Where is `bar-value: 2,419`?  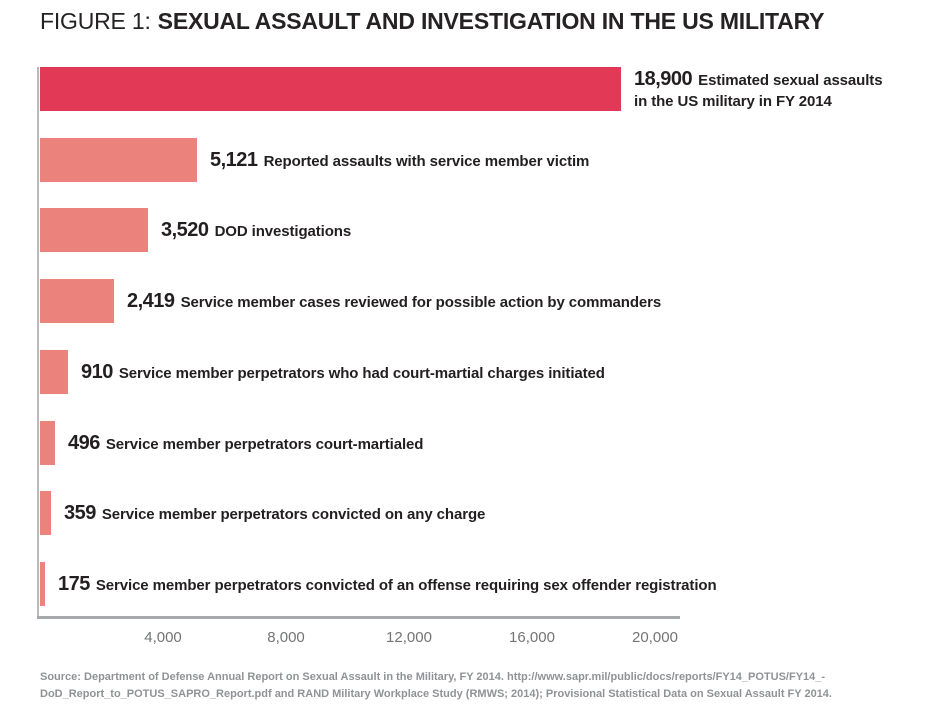 bar-value: 2,419 is located at coordinates (151, 301).